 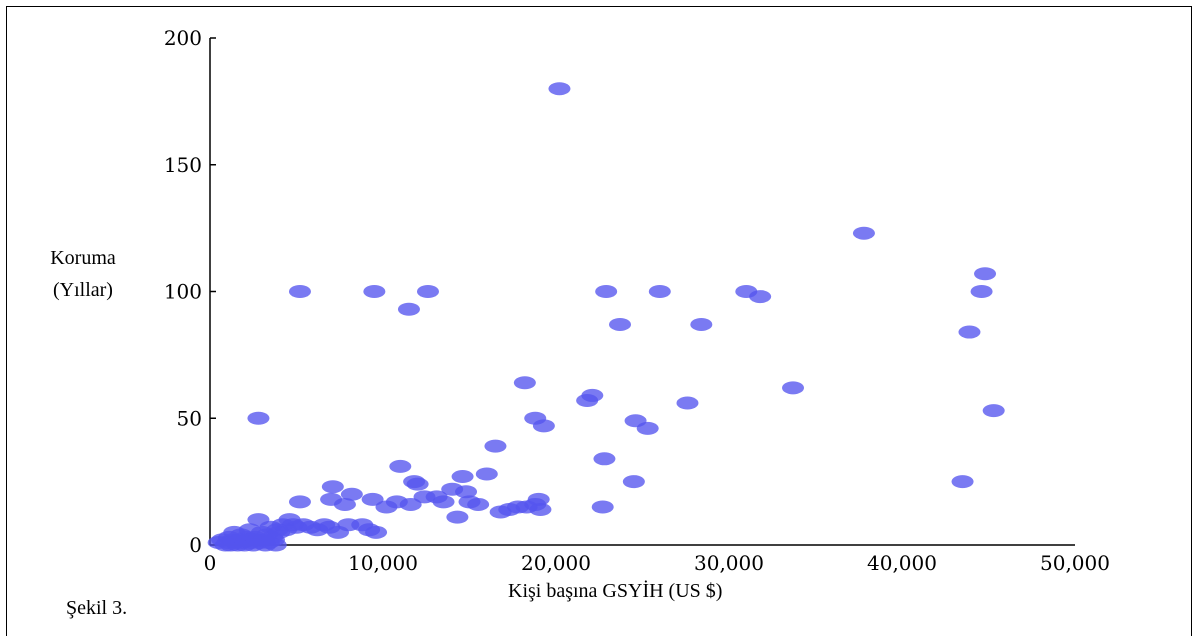 I want to click on y-axis-ticks: 0 50 100 150 200, so click(x=190, y=291).